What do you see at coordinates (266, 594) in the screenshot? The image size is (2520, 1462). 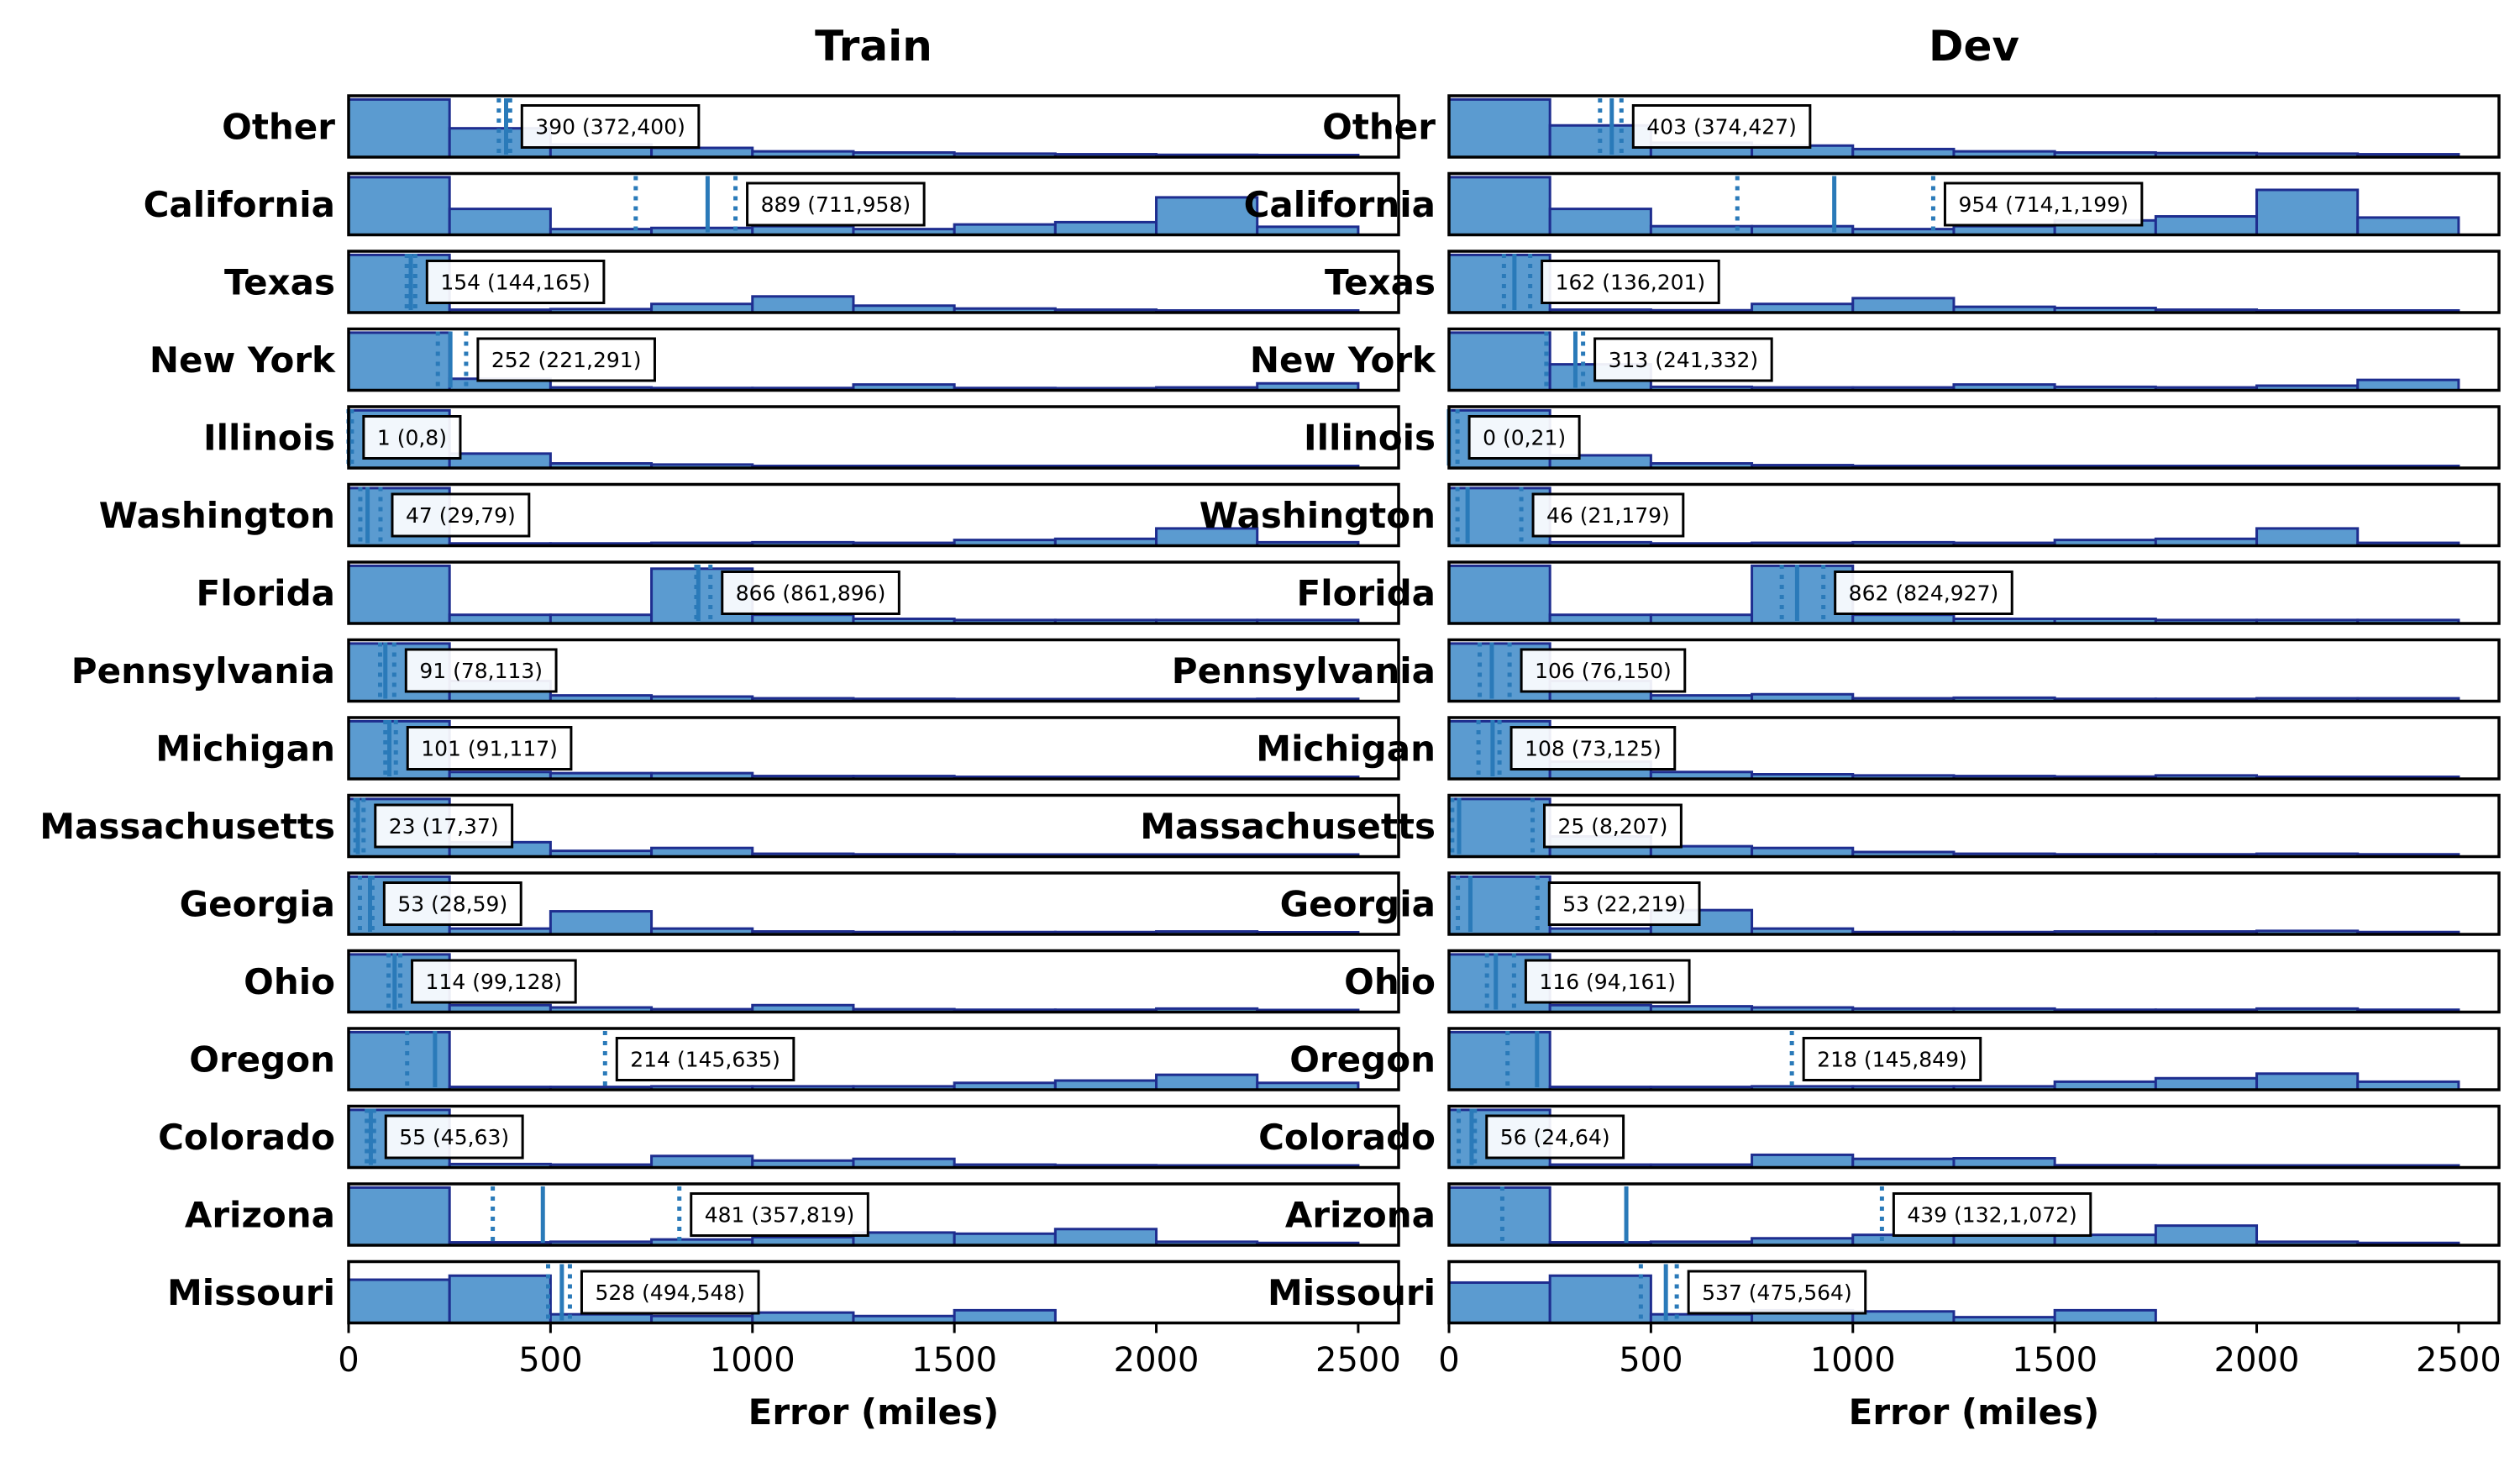 I see `row-label: Florida` at bounding box center [266, 594].